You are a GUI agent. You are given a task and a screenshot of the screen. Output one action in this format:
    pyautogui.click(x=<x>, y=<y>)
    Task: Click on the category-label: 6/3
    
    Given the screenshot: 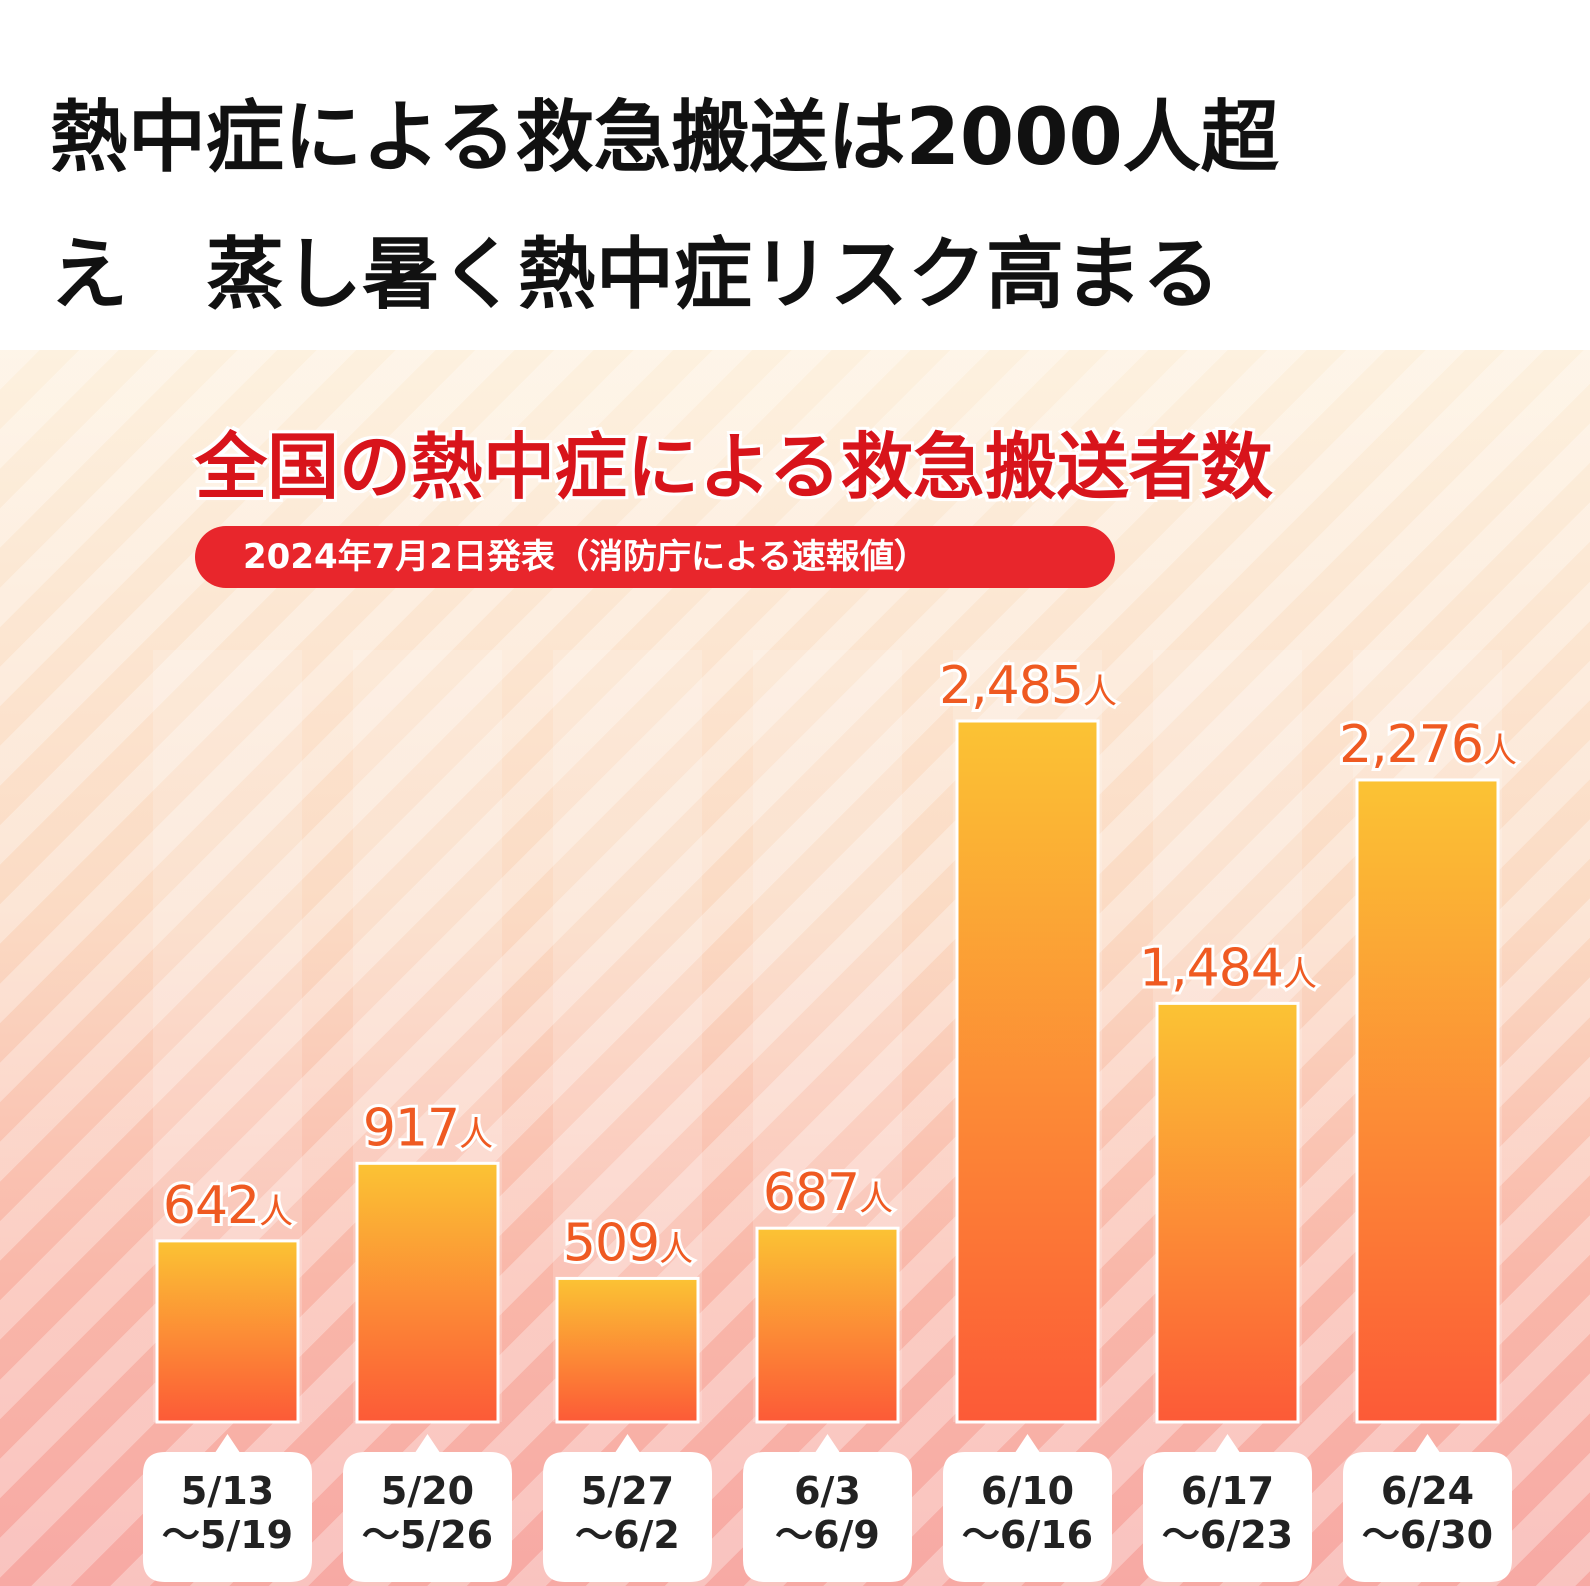 What is the action you would take?
    pyautogui.click(x=827, y=1491)
    